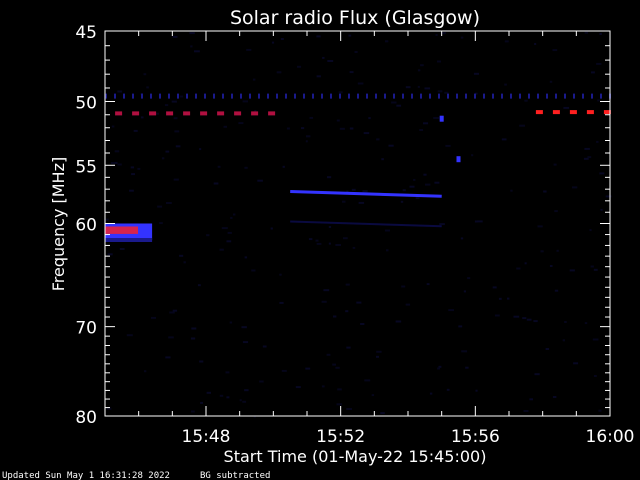  Describe the element at coordinates (235, 475) in the screenshot. I see `bg-subtracted-note: BG subtracted` at that location.